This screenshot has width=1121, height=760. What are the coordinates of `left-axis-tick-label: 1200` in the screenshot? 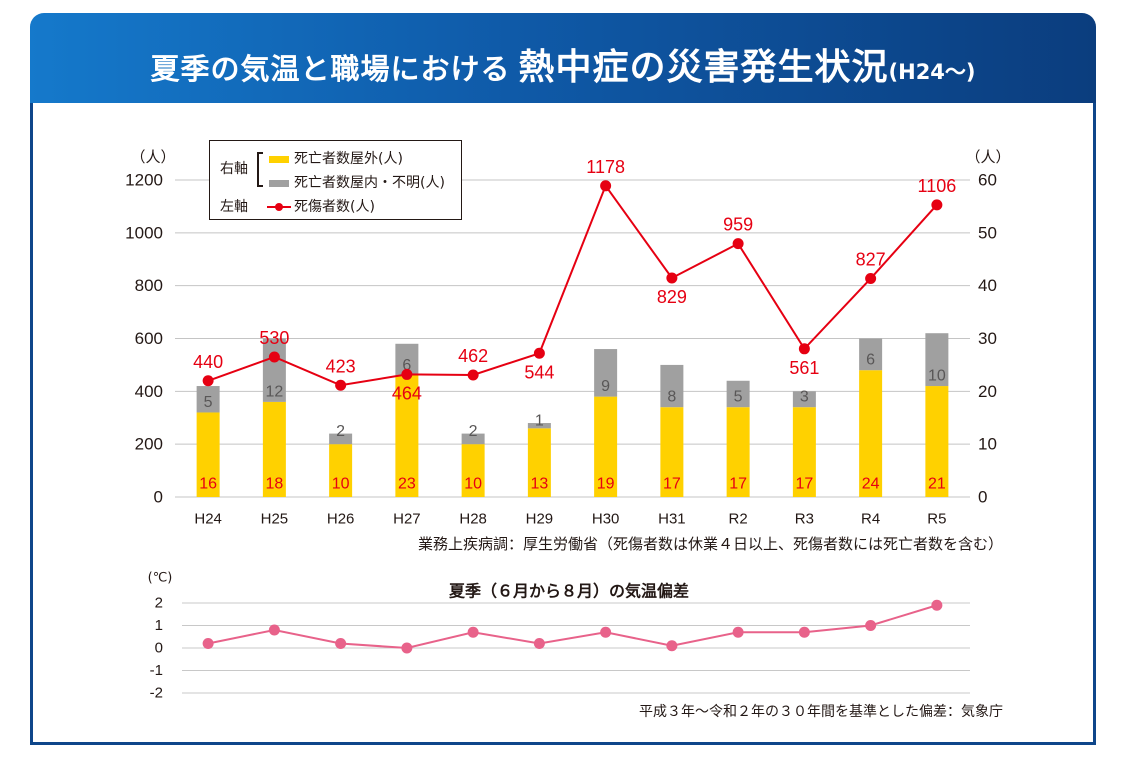 It's located at (144, 180).